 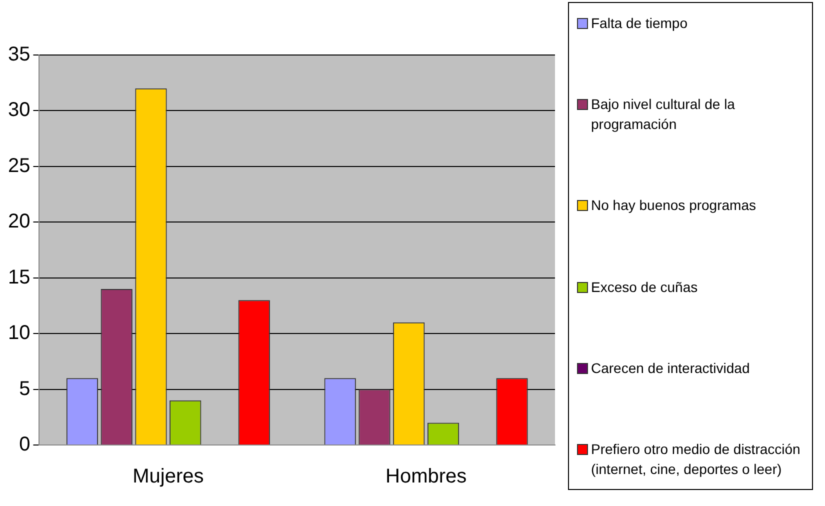 What do you see at coordinates (24, 389) in the screenshot?
I see `y-tick-label: 5` at bounding box center [24, 389].